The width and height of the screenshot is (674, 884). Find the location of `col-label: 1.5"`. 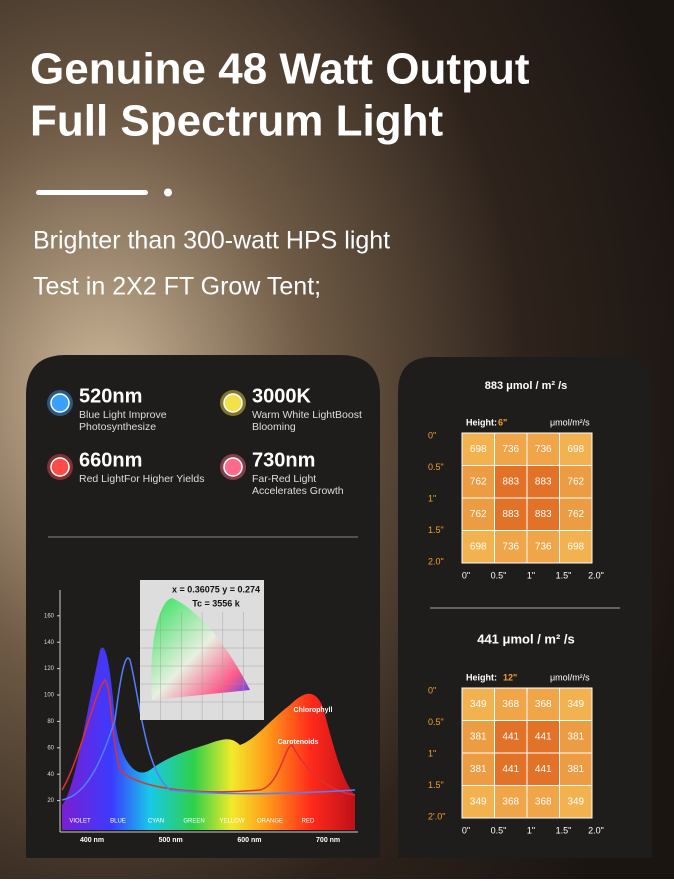

col-label: 1.5" is located at coordinates (564, 575).